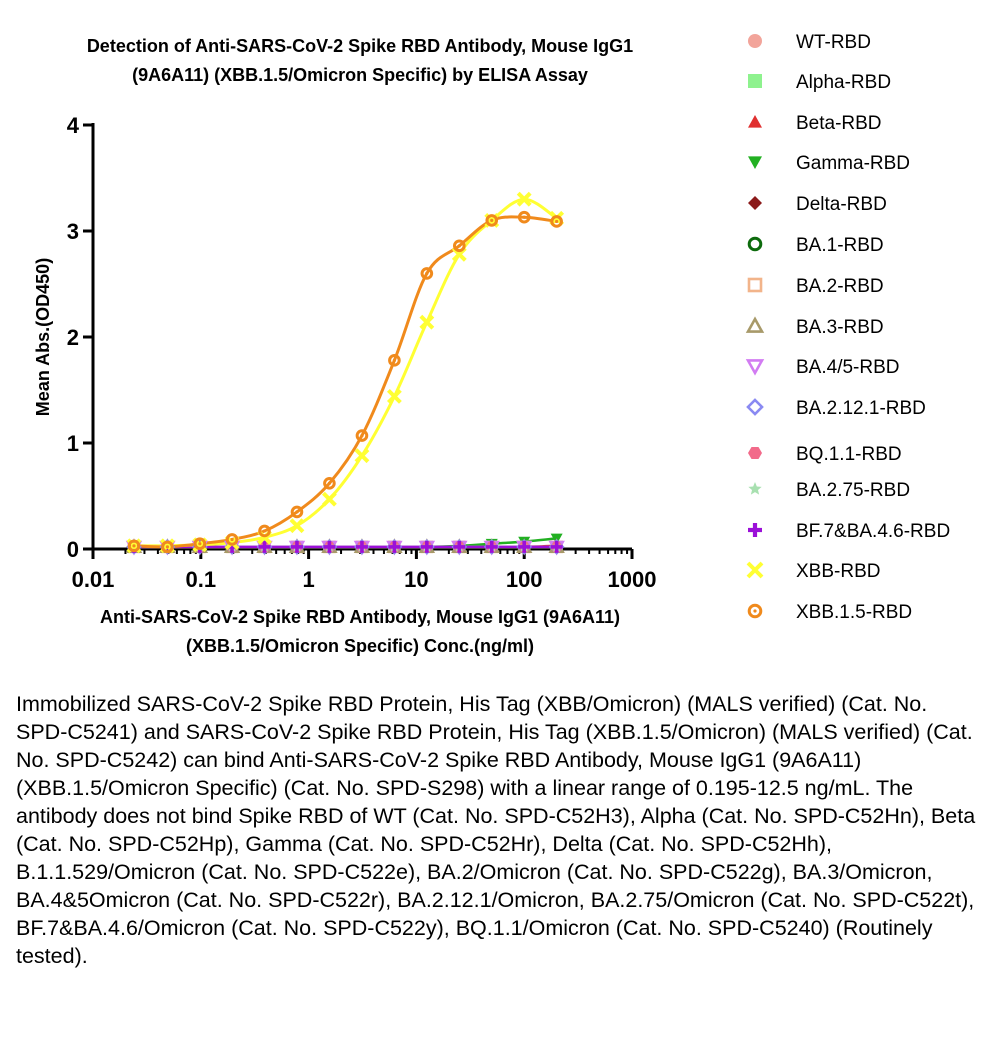 The height and width of the screenshot is (1041, 1000). Describe the element at coordinates (73, 337) in the screenshot. I see `y-tick-label: 2` at that location.